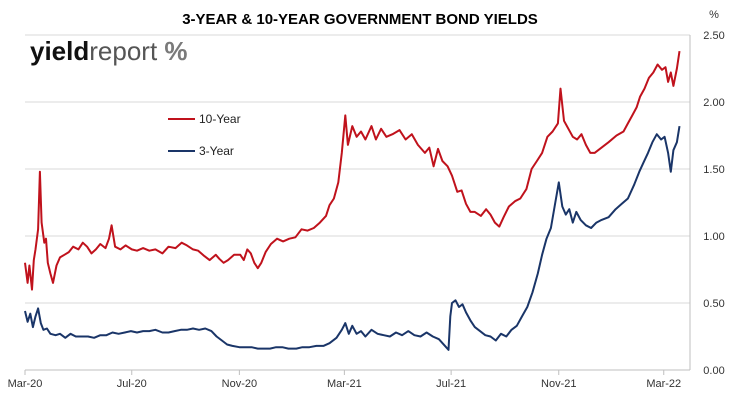 Image resolution: width=731 pixels, height=400 pixels. Describe the element at coordinates (713, 304) in the screenshot. I see `y-tick-label: 0.50` at that location.